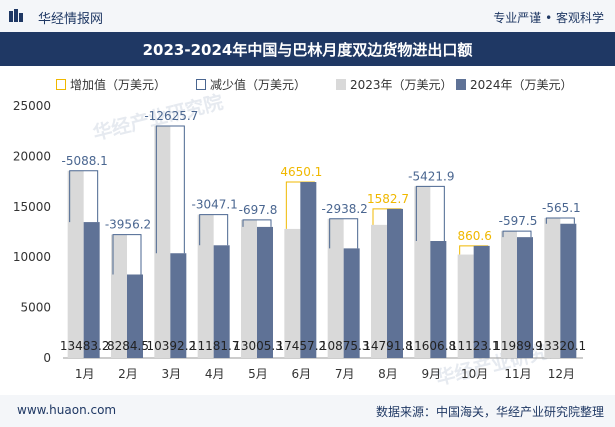 Image resolution: width=615 pixels, height=427 pixels. Describe the element at coordinates (431, 176) in the screenshot. I see `change-label: -5421.9` at that location.